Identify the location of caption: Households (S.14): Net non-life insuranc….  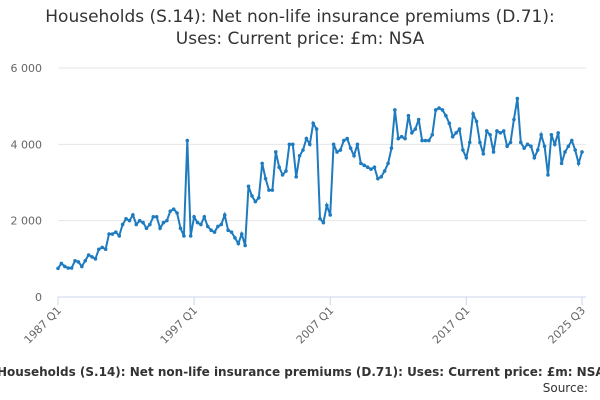
(300, 372).